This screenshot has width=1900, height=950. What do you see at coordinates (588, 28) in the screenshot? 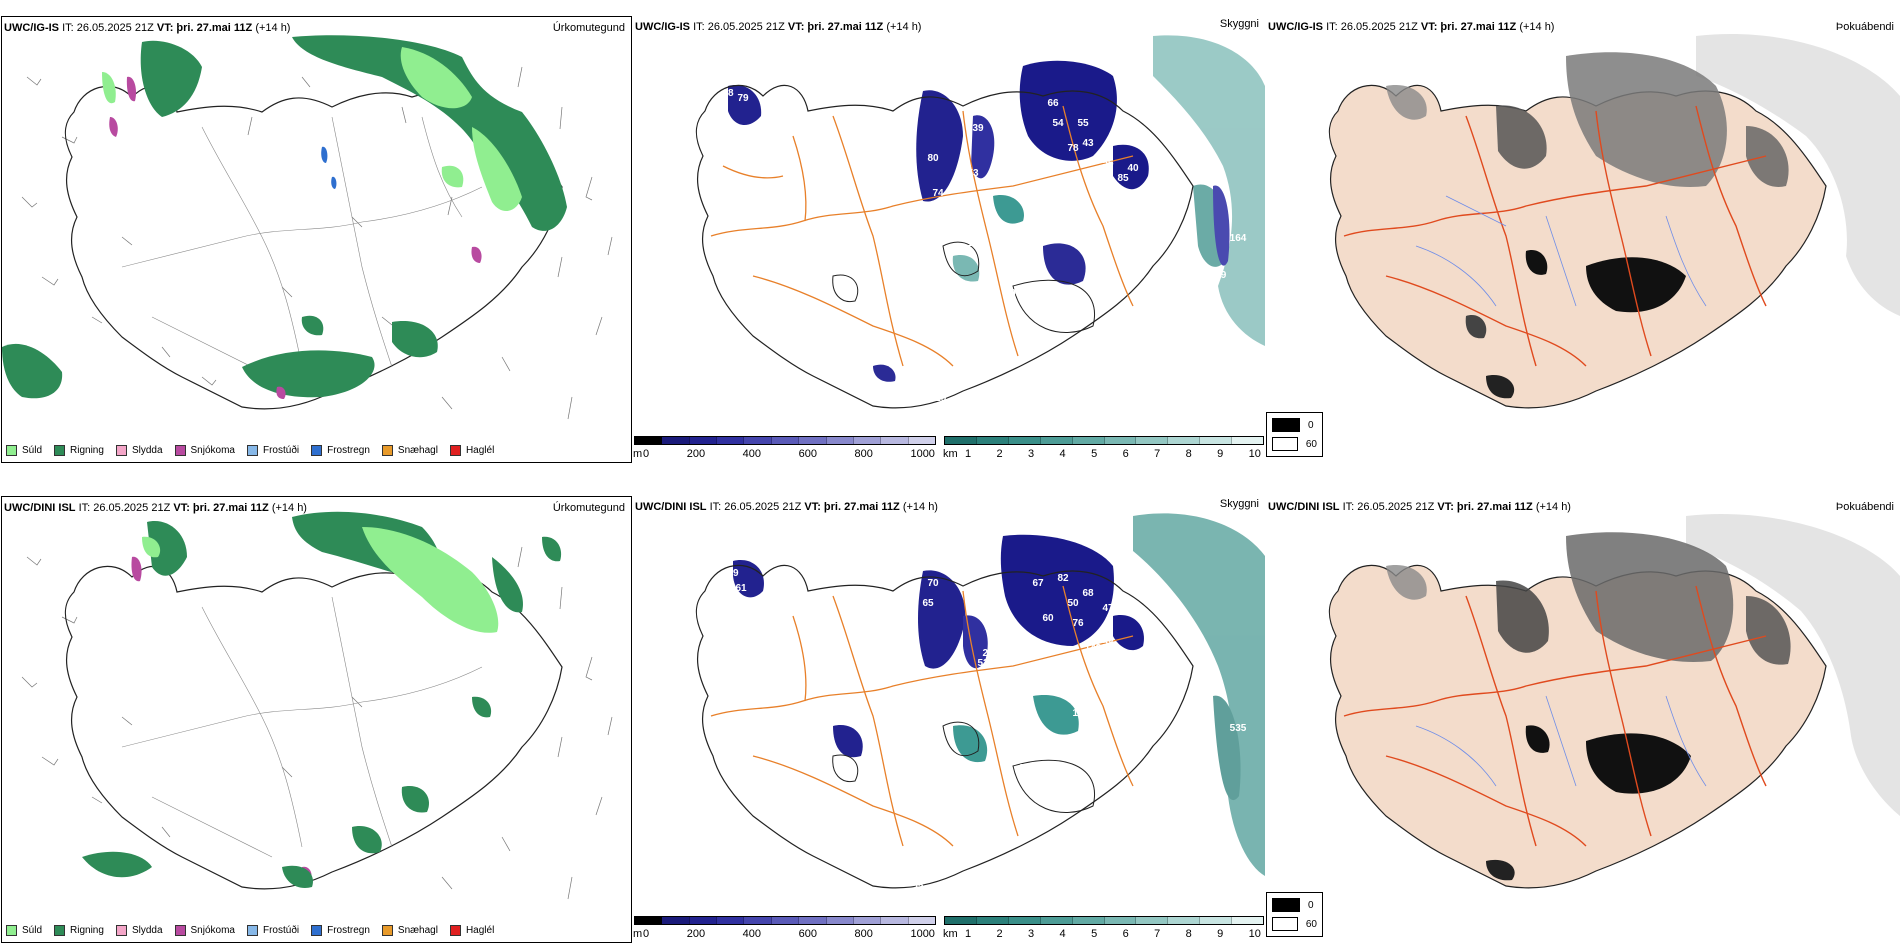
I see `field-title-precip-row1: Úrkomutegund` at bounding box center [588, 28].